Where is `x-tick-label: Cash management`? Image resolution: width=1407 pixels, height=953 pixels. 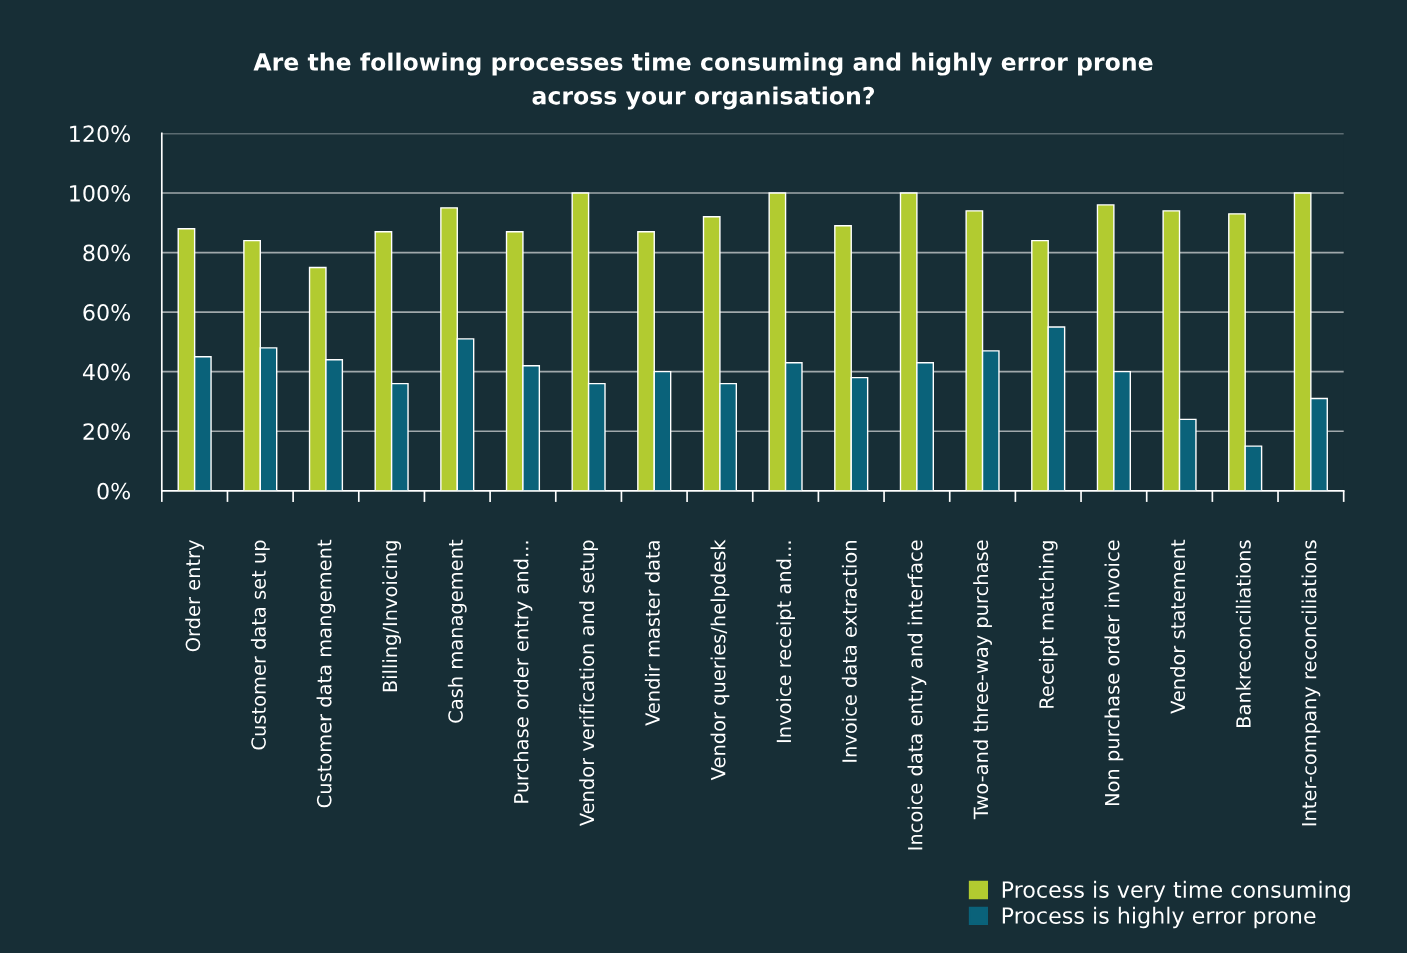
x-tick-label: Cash management is located at coordinates (457, 631).